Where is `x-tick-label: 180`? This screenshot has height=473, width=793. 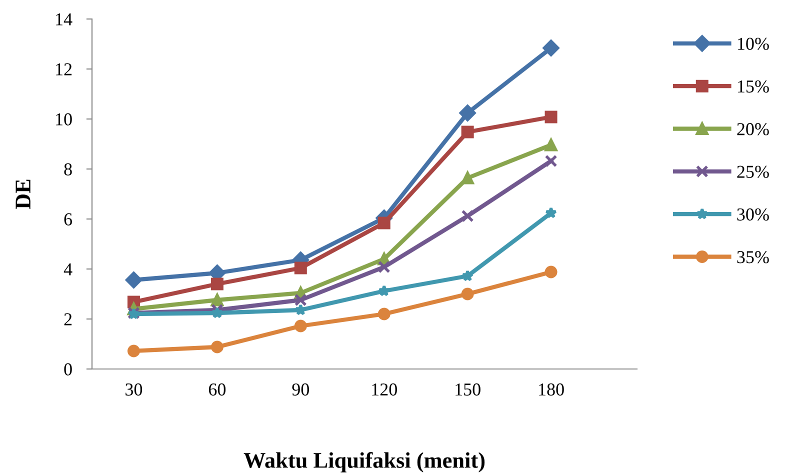
x-tick-label: 180 is located at coordinates (551, 389).